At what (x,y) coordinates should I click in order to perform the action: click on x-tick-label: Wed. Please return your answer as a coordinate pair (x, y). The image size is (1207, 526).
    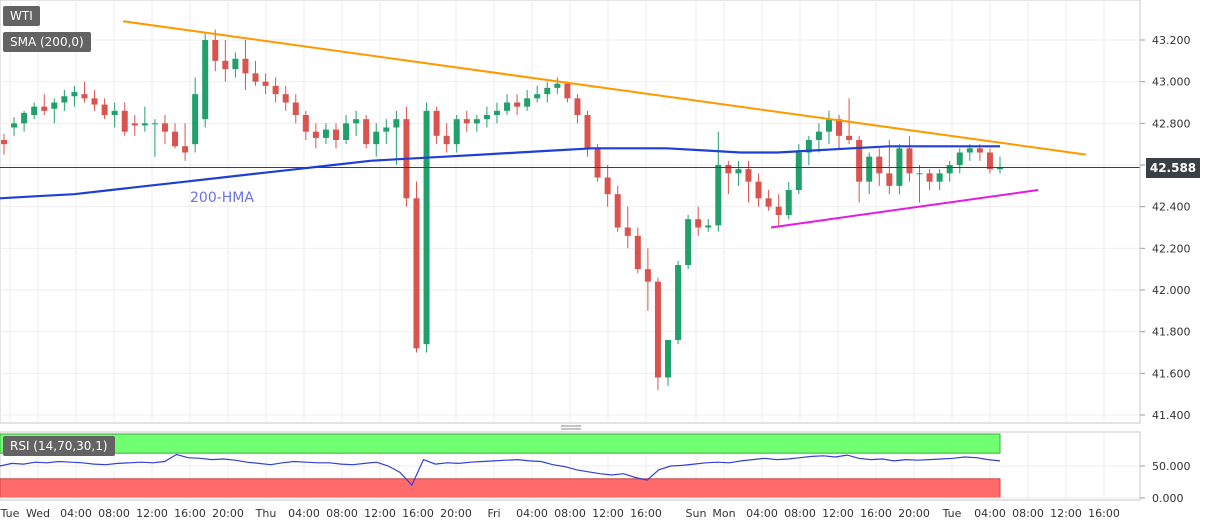
    Looking at the image, I should click on (38, 513).